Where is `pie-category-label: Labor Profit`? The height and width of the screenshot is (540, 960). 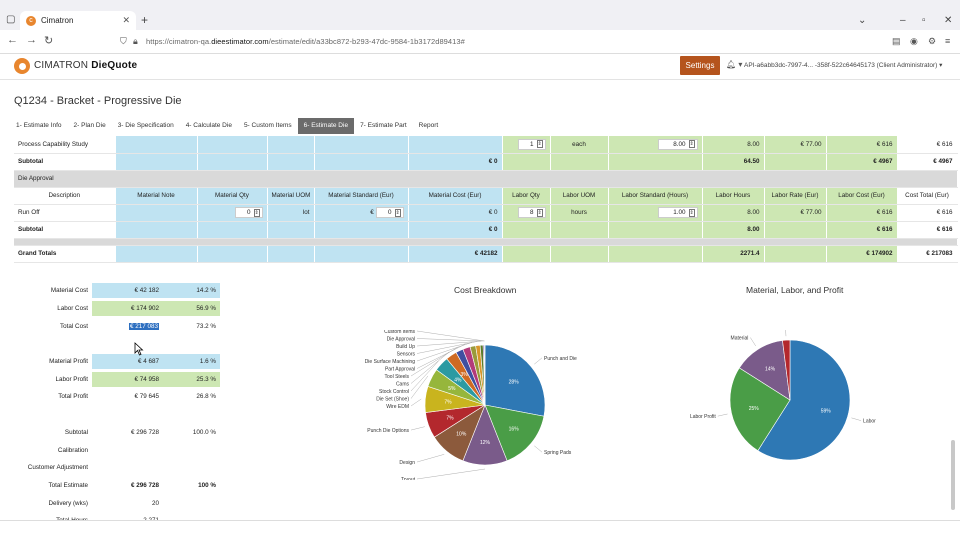 pie-category-label: Labor Profit is located at coordinates (703, 417).